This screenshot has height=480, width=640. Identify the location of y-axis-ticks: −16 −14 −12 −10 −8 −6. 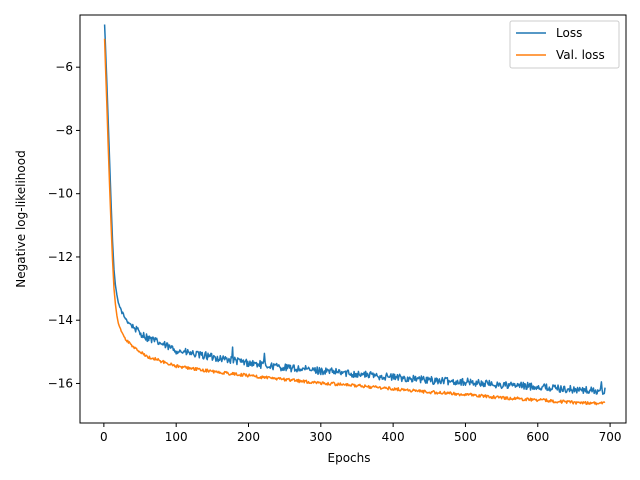
(64, 225).